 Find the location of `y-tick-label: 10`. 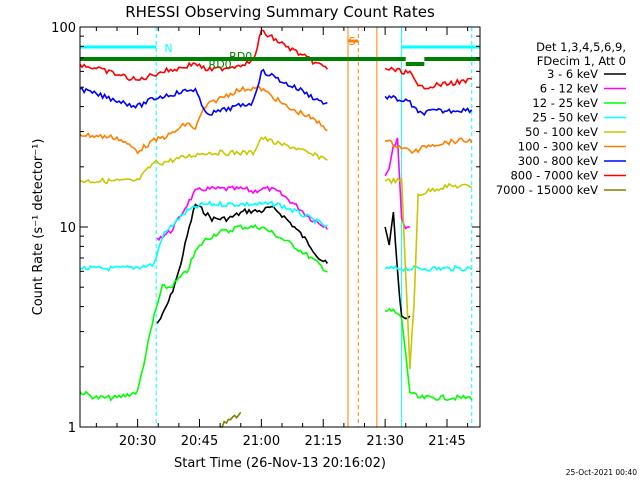

y-tick-label: 10 is located at coordinates (67, 228).